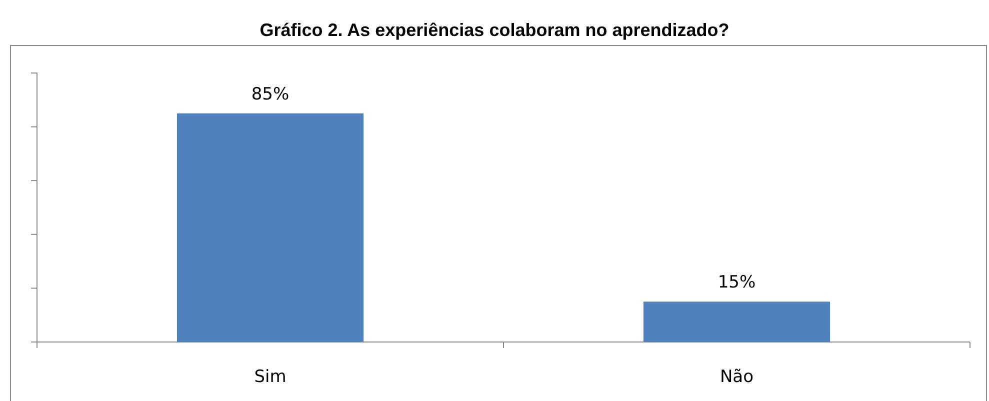 The width and height of the screenshot is (989, 401). I want to click on chart-title: Gráfico 2. As experiências colaboram no aprendizado?, so click(495, 30).